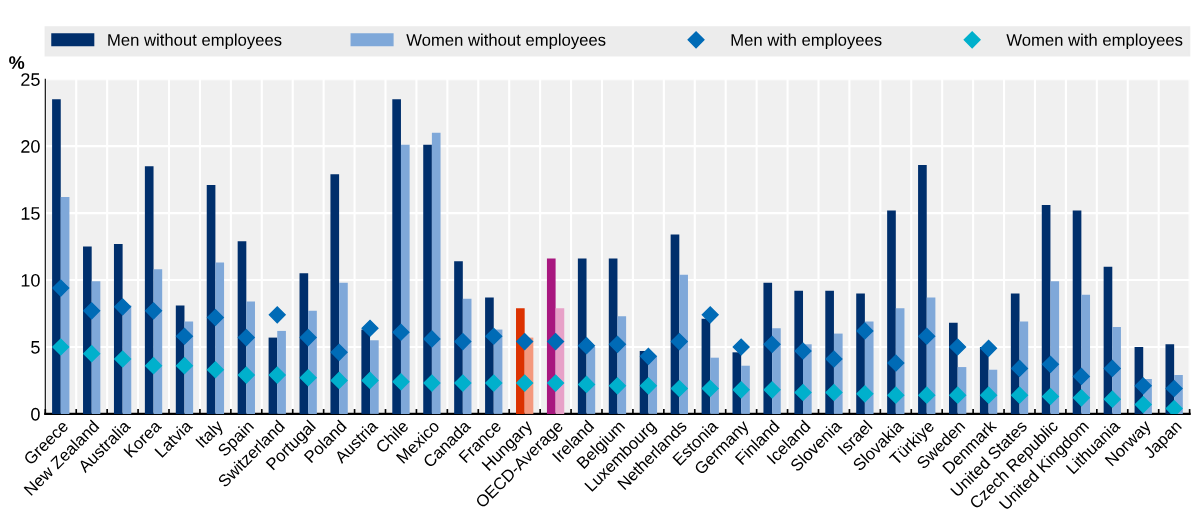 The image size is (1192, 511). I want to click on y-tick-label: 10, so click(30, 280).